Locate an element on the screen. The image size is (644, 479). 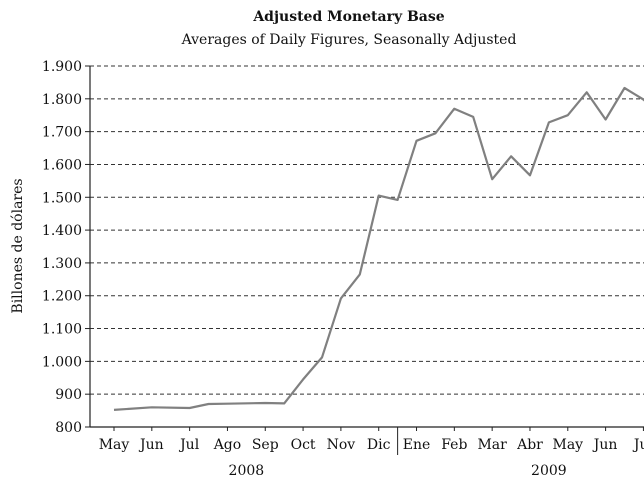
y-tick-label: 800 is located at coordinates (68, 428).